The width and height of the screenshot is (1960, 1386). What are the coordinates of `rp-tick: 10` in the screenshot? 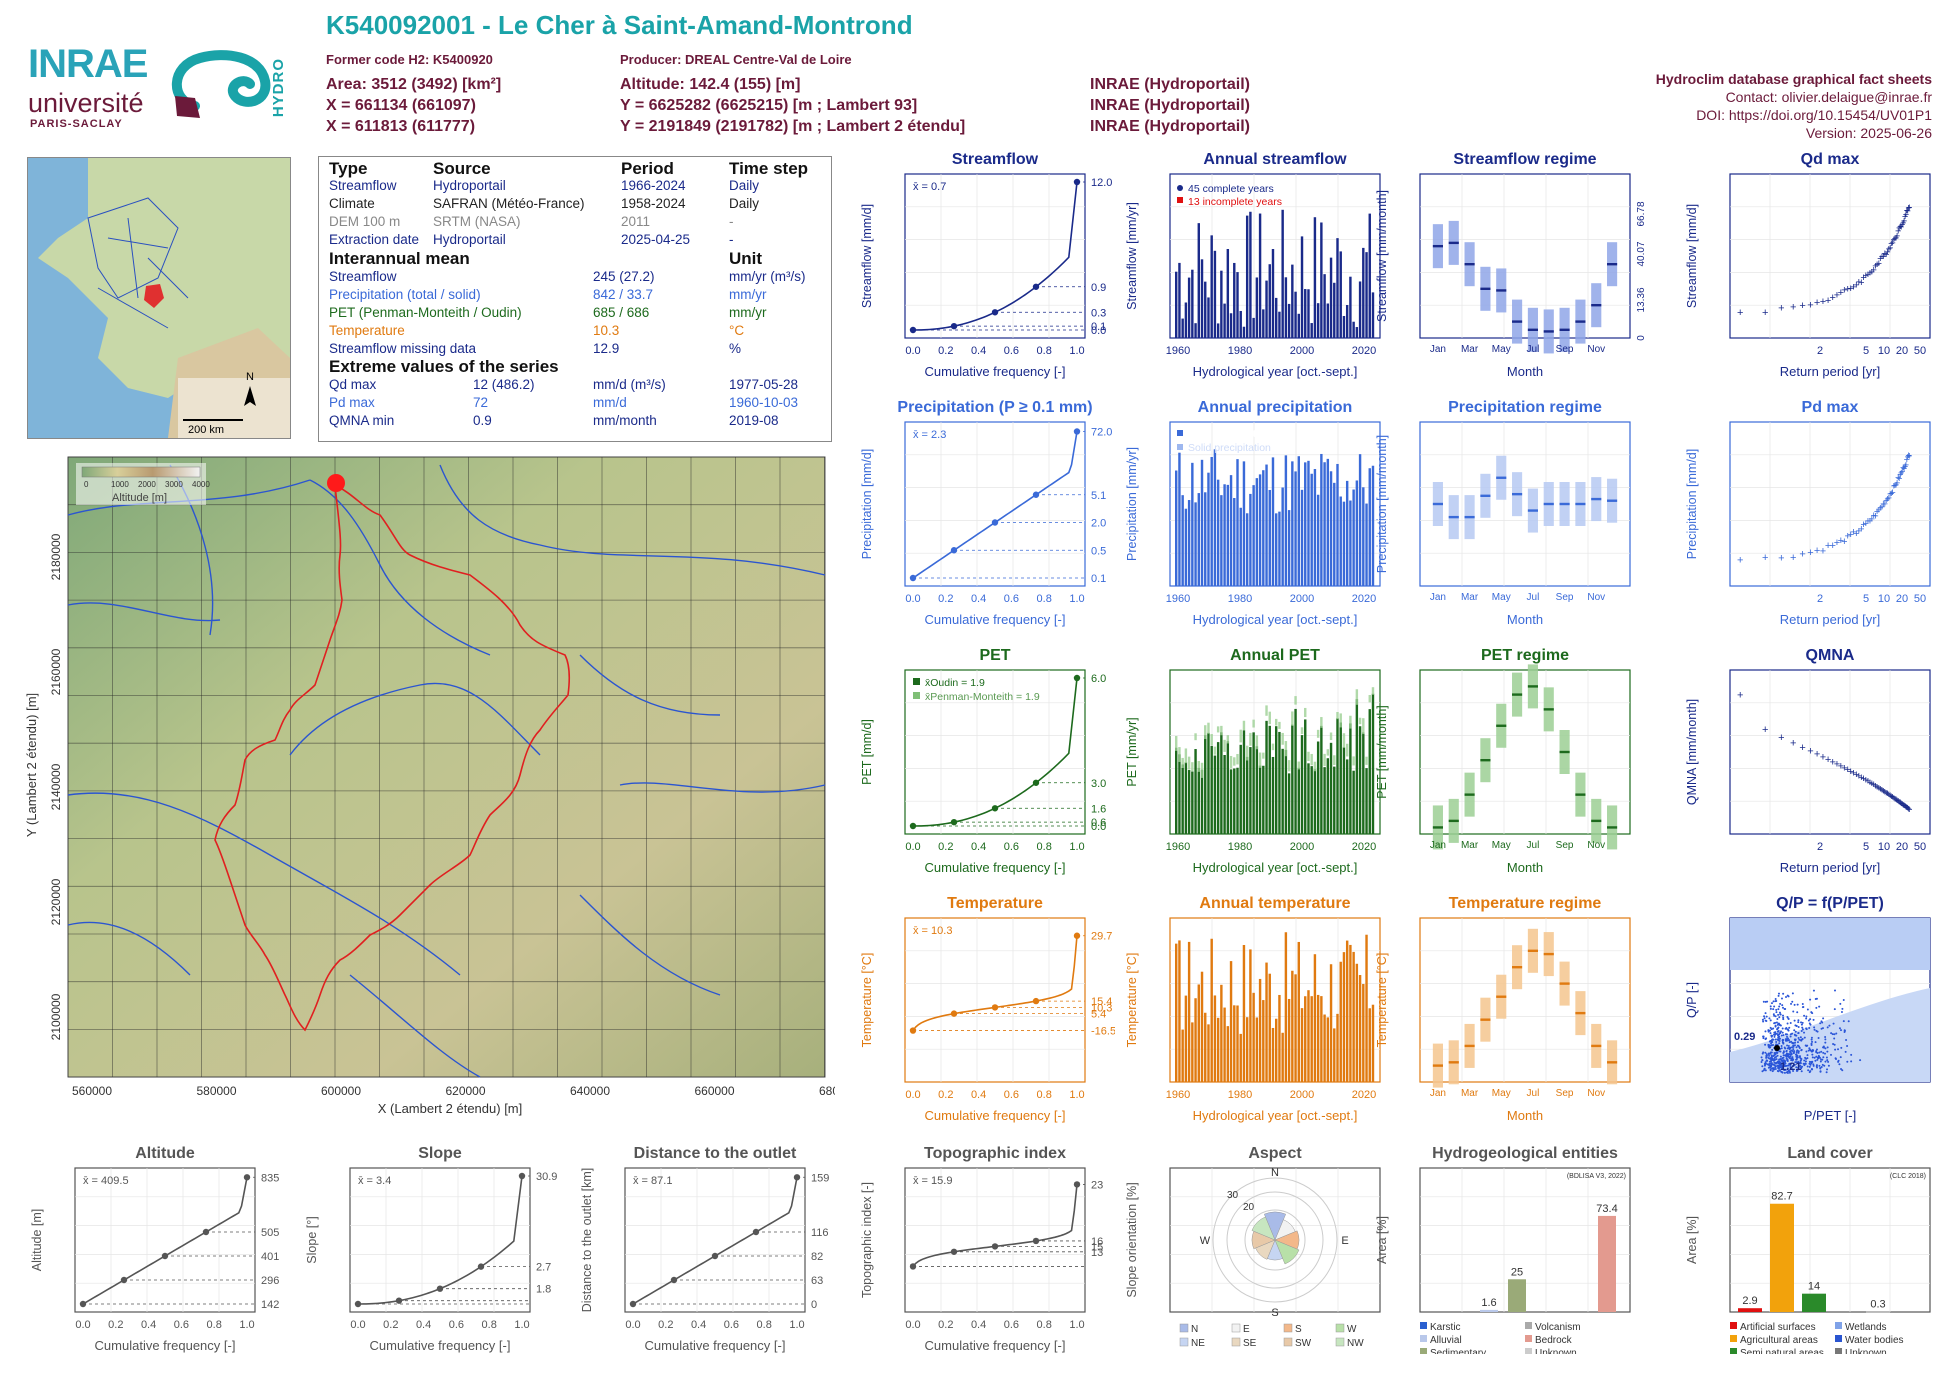 It's located at (1884, 847).